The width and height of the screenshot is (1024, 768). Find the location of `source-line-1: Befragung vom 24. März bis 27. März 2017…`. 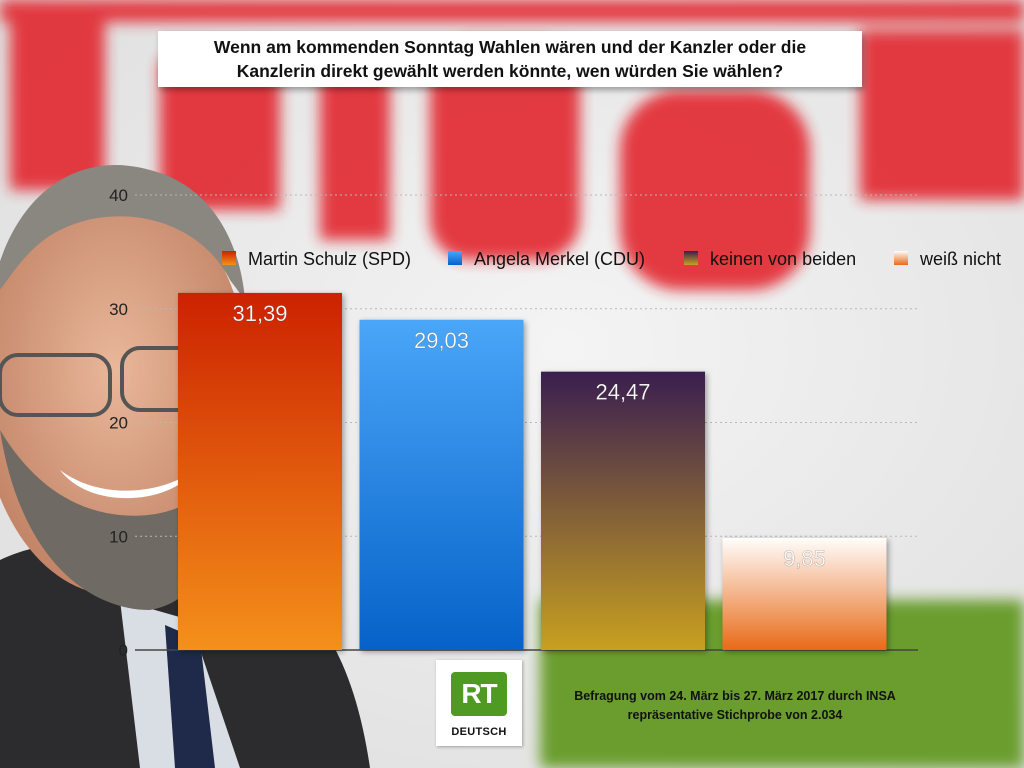

source-line-1: Befragung vom 24. März bis 27. März 2017… is located at coordinates (735, 696).